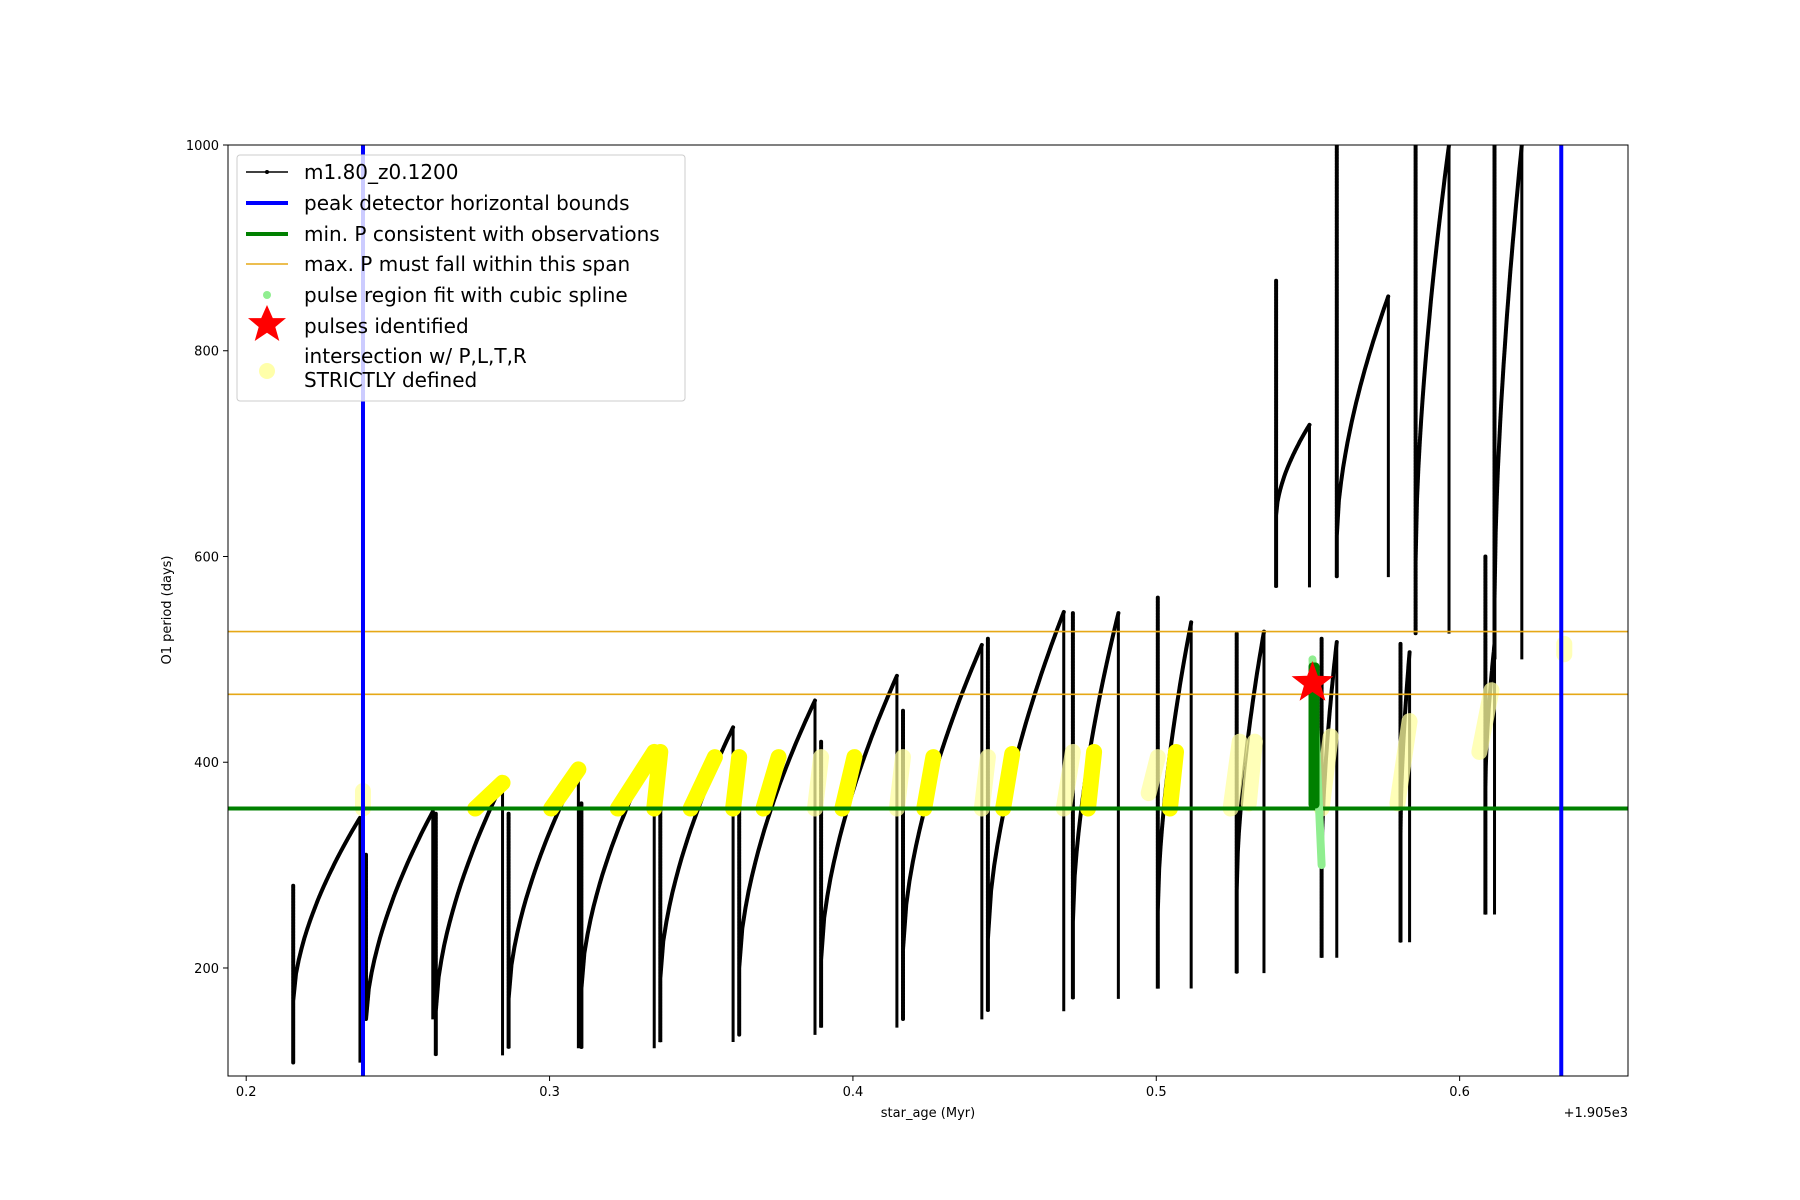 This screenshot has width=1800, height=1200. I want to click on legend-label-maxp: max. P must fall within this span, so click(467, 264).